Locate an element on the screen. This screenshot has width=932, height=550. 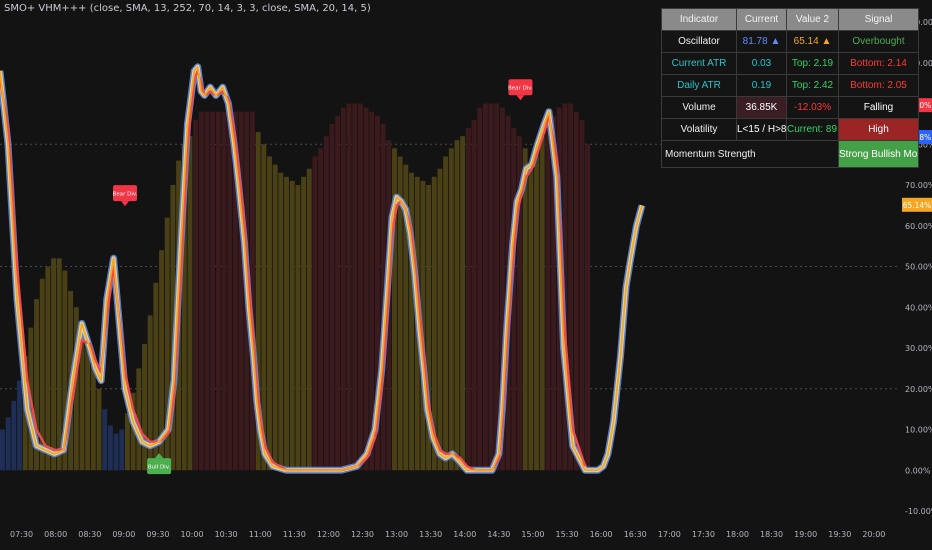
y-tick-label: -10.00% is located at coordinates (918, 511).